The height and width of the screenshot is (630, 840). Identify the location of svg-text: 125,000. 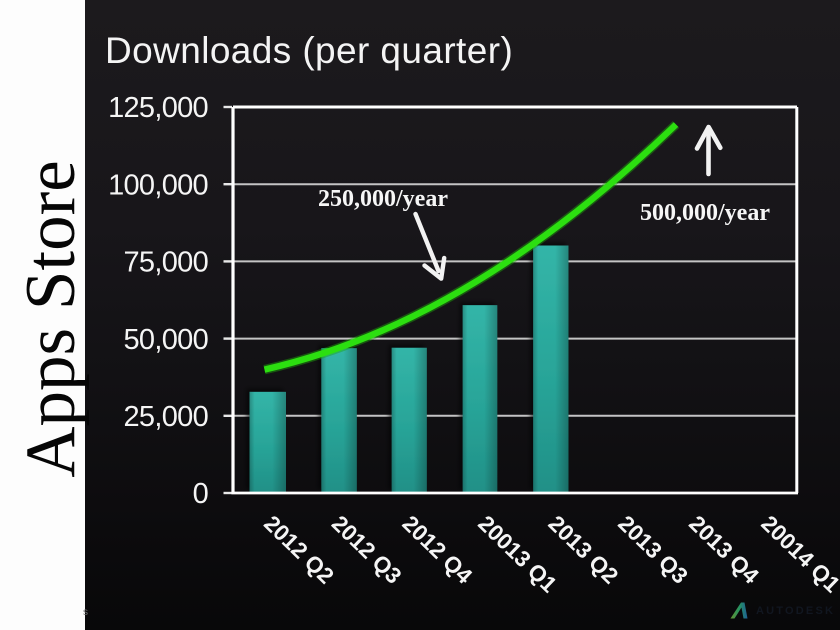
(158, 108).